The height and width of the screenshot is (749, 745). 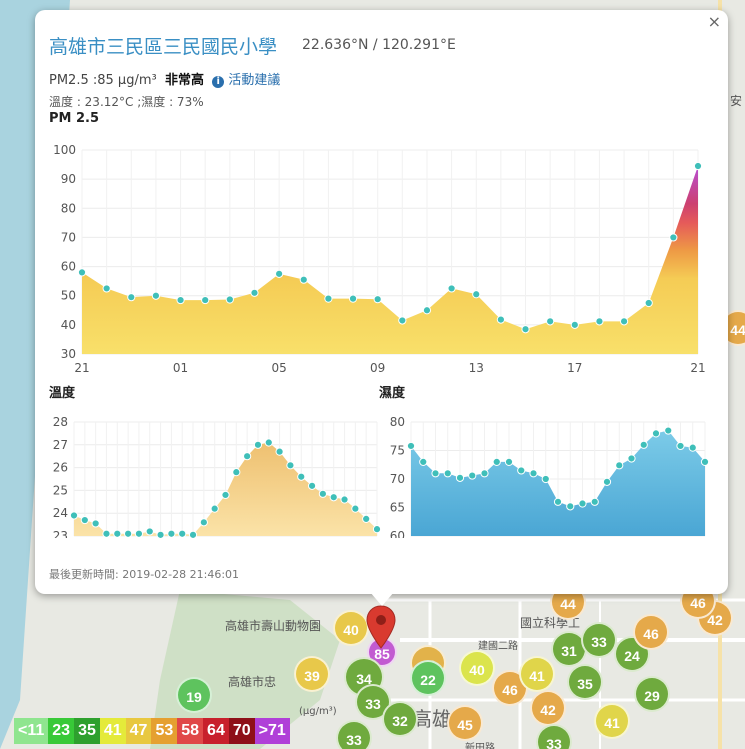 What do you see at coordinates (548, 708) in the screenshot?
I see `aq-marker: 42` at bounding box center [548, 708].